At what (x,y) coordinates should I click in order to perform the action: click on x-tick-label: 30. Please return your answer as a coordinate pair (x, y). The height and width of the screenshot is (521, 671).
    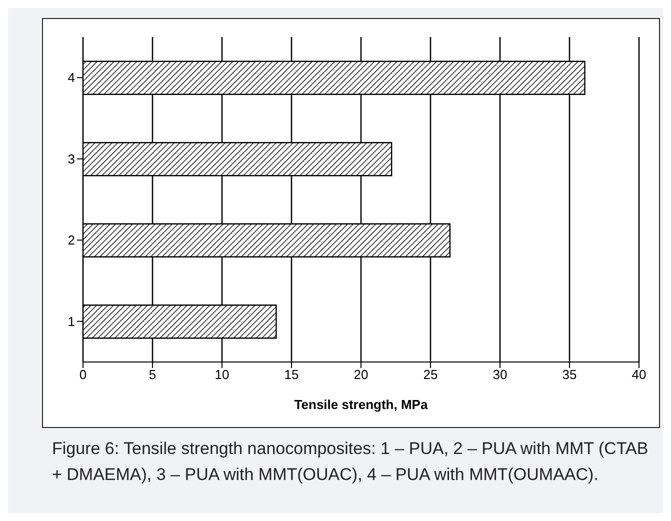
    Looking at the image, I should click on (500, 374).